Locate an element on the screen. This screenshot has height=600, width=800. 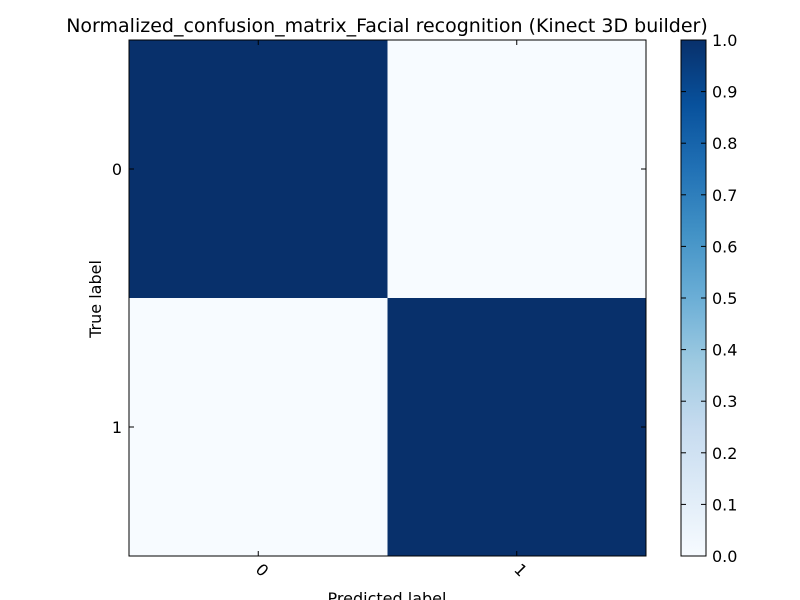
y-tick-label: 0 is located at coordinates (117, 169).